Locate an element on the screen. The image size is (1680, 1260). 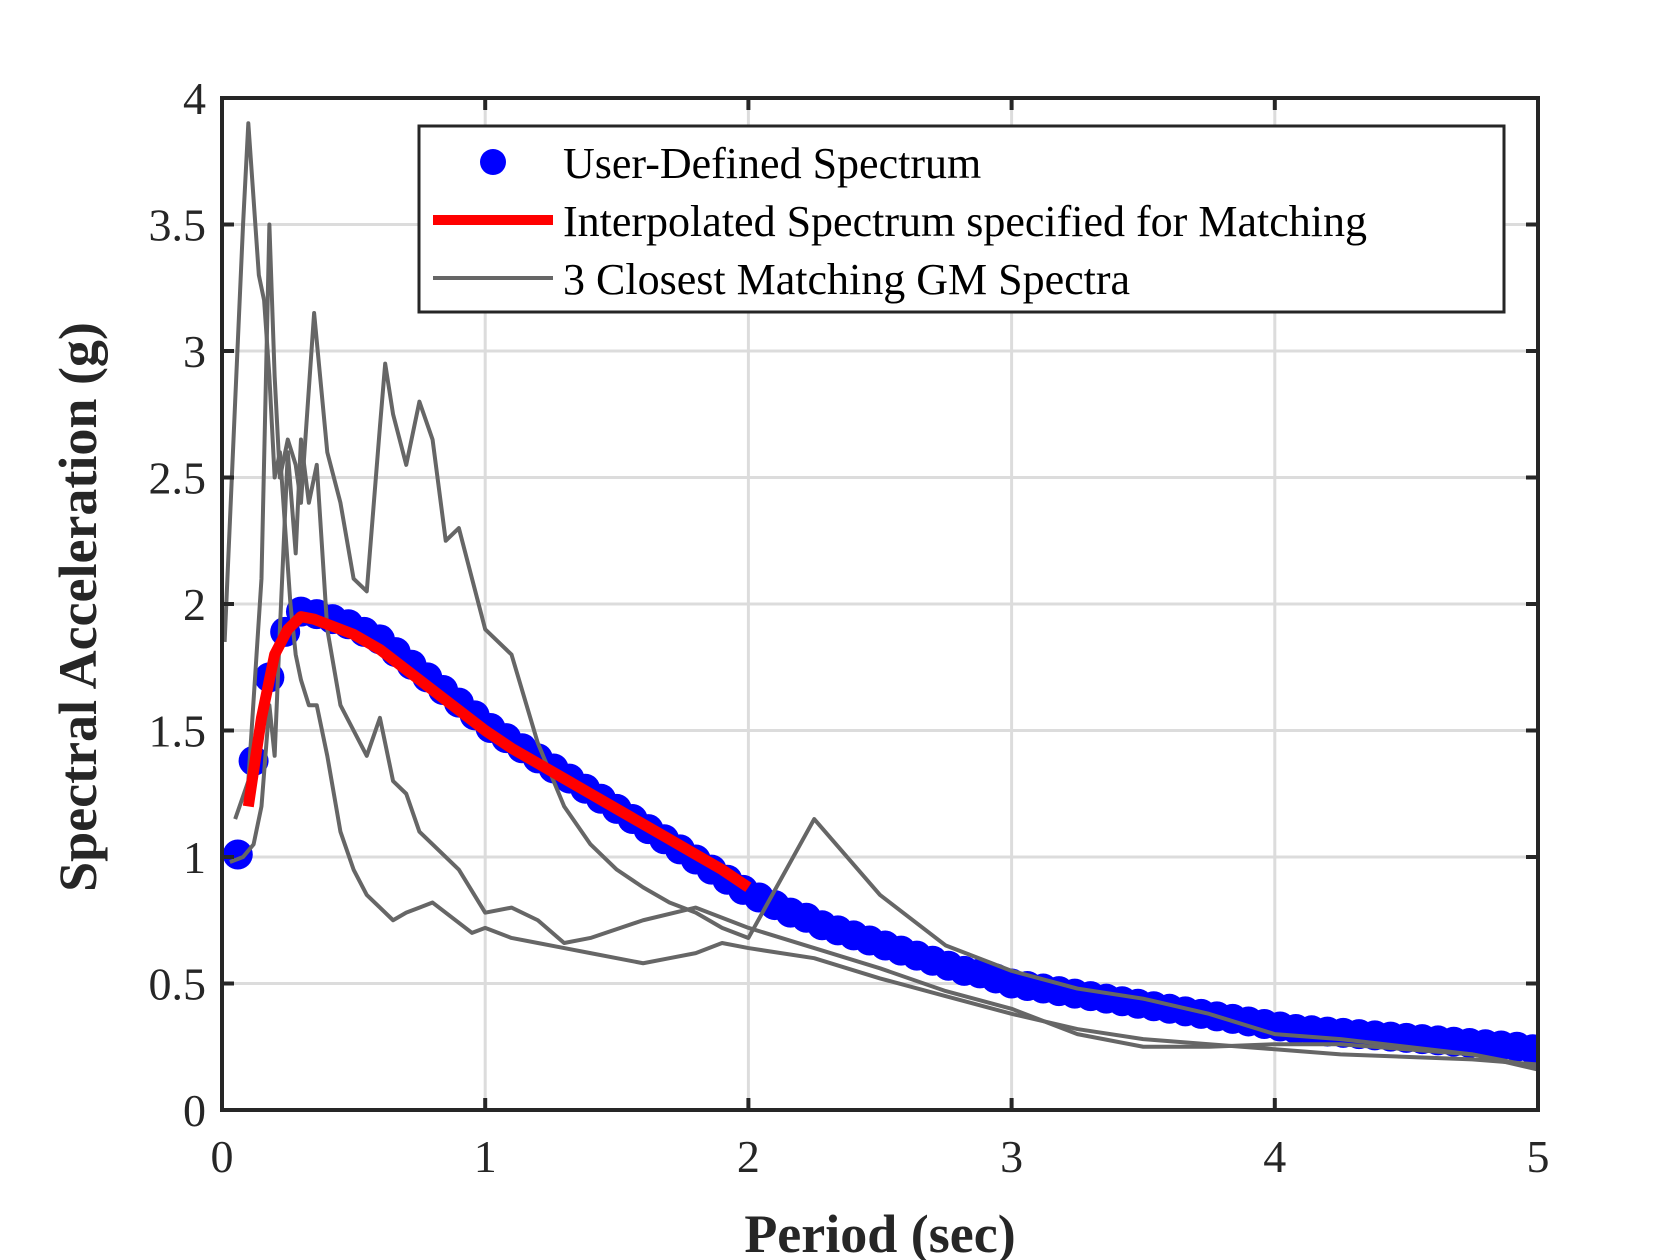
x-tick-label: 4 is located at coordinates (1274, 1156).